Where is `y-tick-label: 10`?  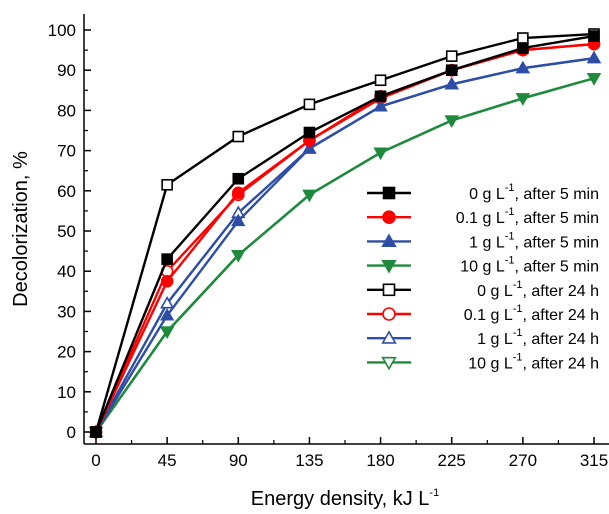
y-tick-label: 10 is located at coordinates (66, 392).